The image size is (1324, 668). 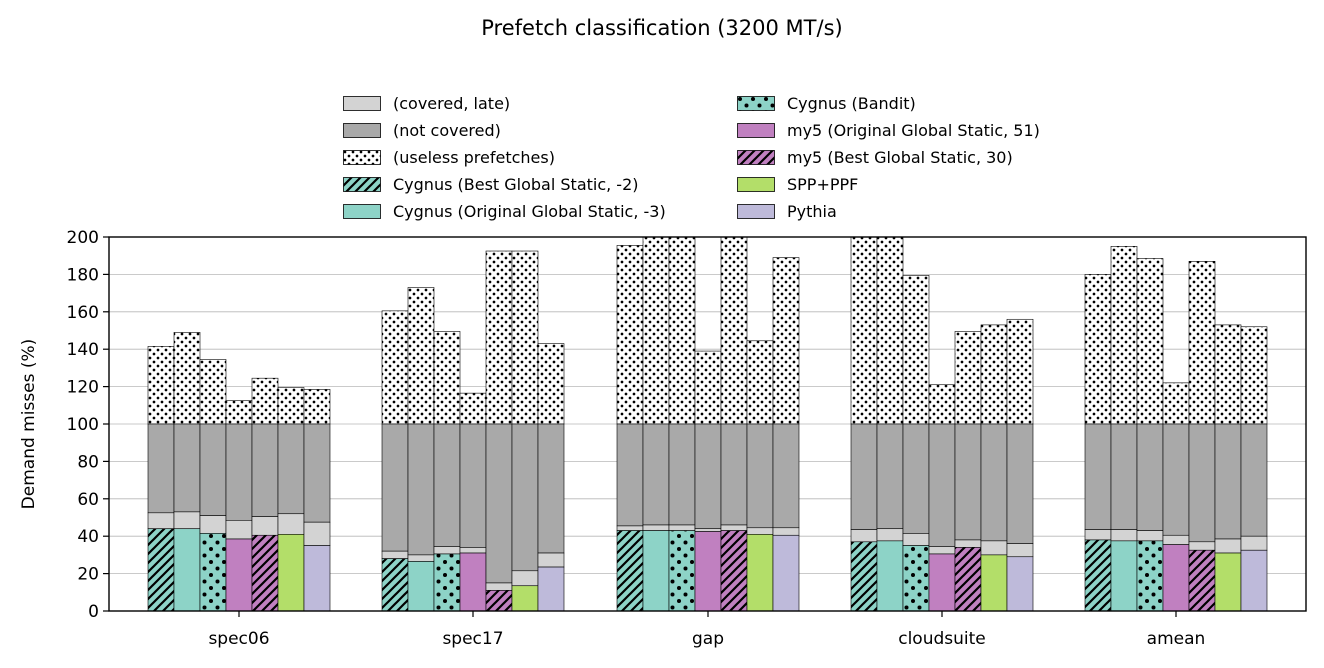 I want to click on y-tick-label: 120, so click(x=83, y=388).